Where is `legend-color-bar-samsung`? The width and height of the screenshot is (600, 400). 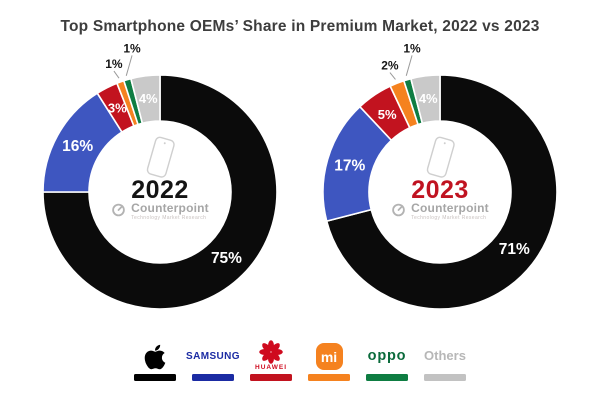 legend-color-bar-samsung is located at coordinates (213, 377).